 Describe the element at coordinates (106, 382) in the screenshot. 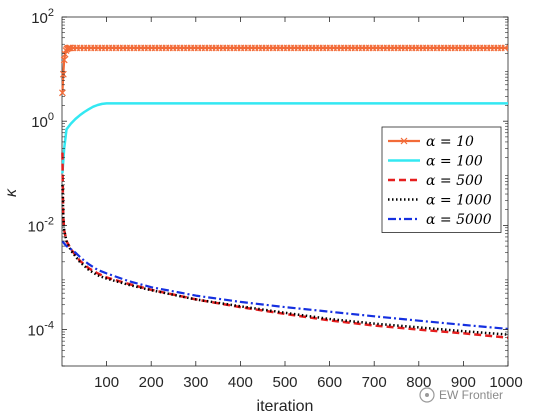

I see `x-tick-label: 100` at that location.